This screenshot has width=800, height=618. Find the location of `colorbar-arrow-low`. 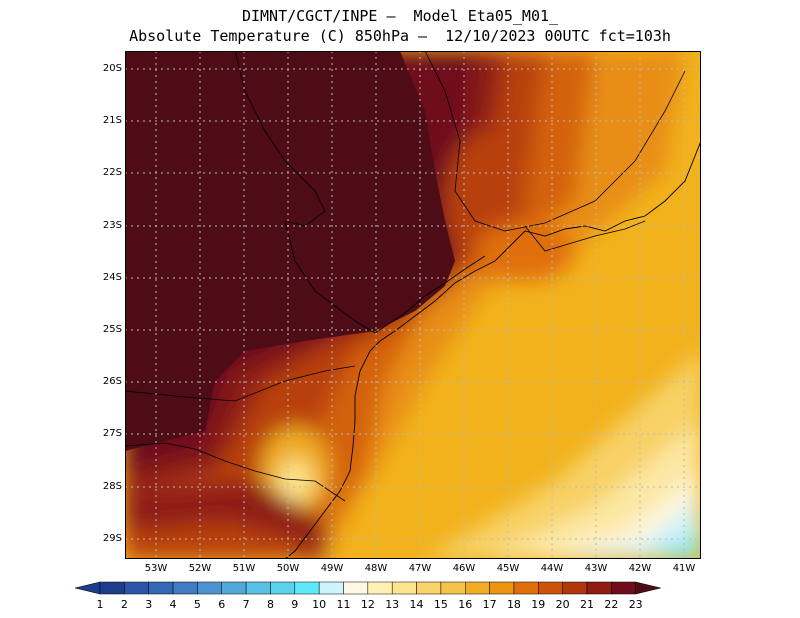

colorbar-arrow-low is located at coordinates (87, 588).